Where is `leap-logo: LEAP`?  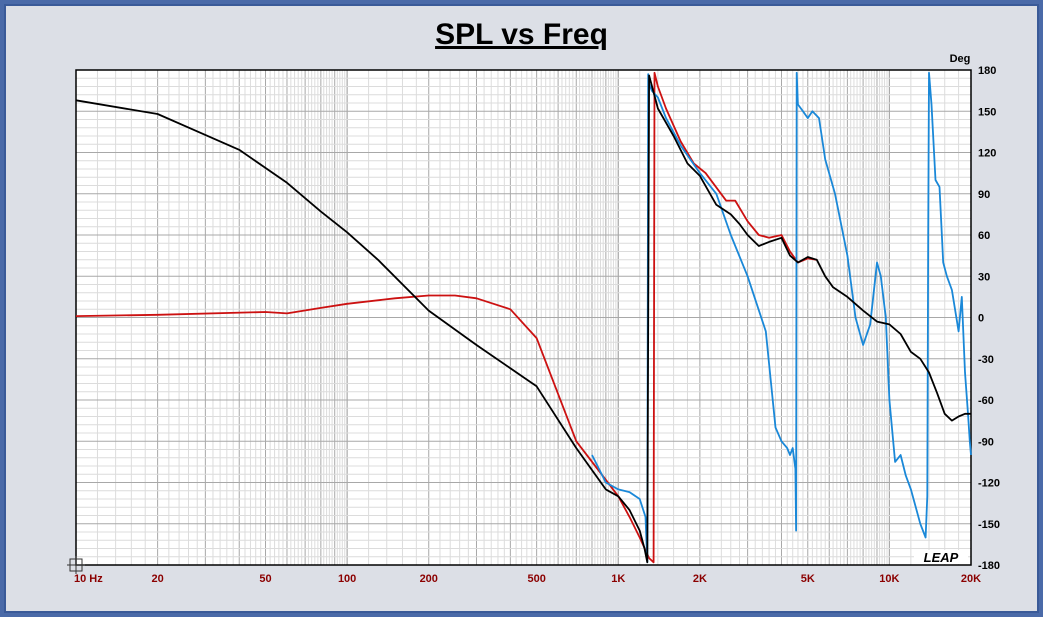
leap-logo: LEAP is located at coordinates (941, 557).